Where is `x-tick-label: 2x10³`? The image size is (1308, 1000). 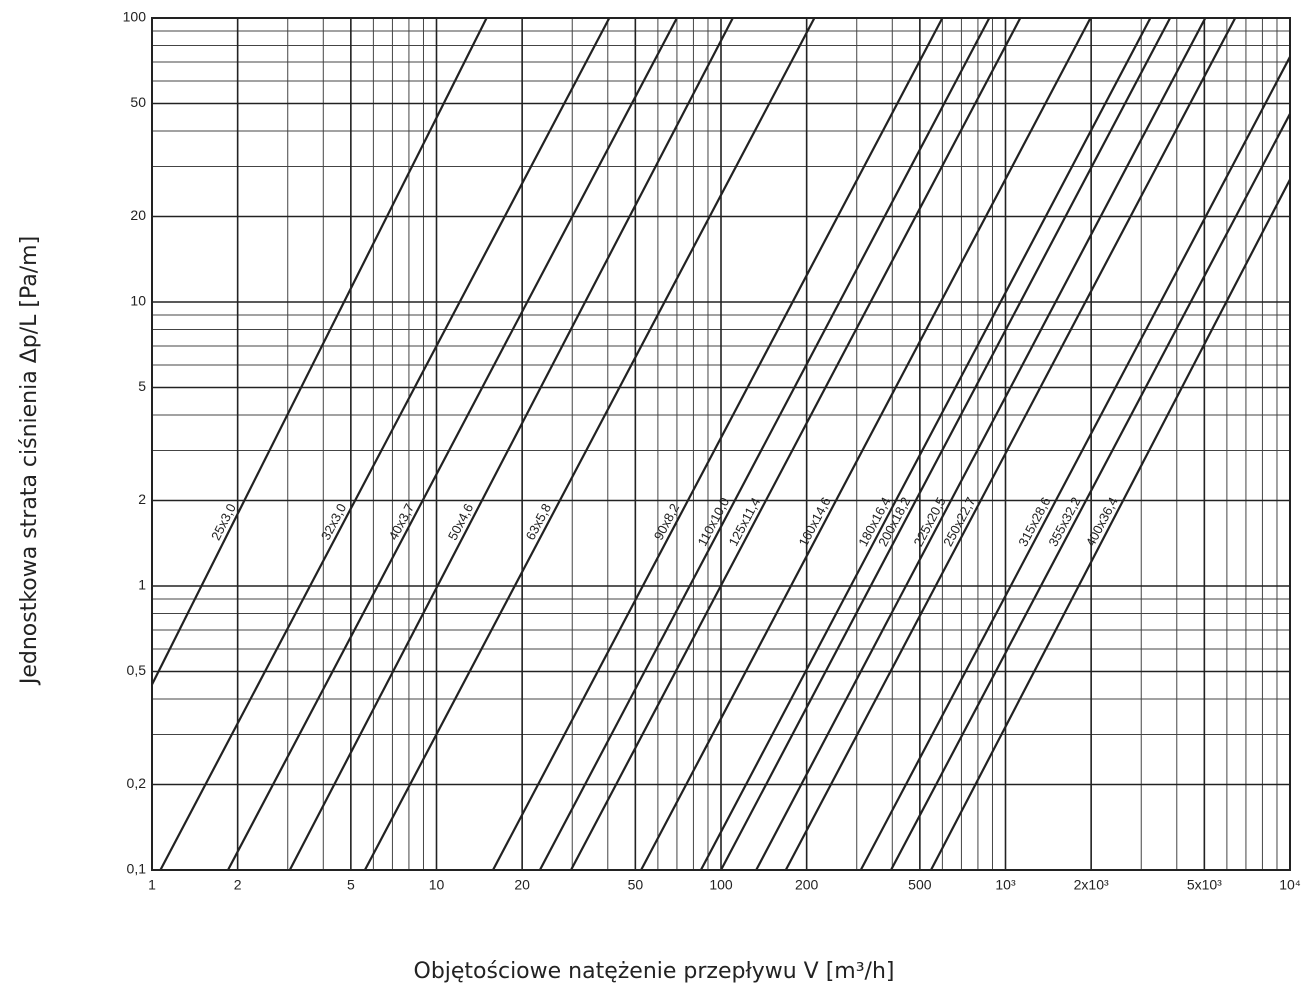
x-tick-label: 2x10³ is located at coordinates (1091, 885).